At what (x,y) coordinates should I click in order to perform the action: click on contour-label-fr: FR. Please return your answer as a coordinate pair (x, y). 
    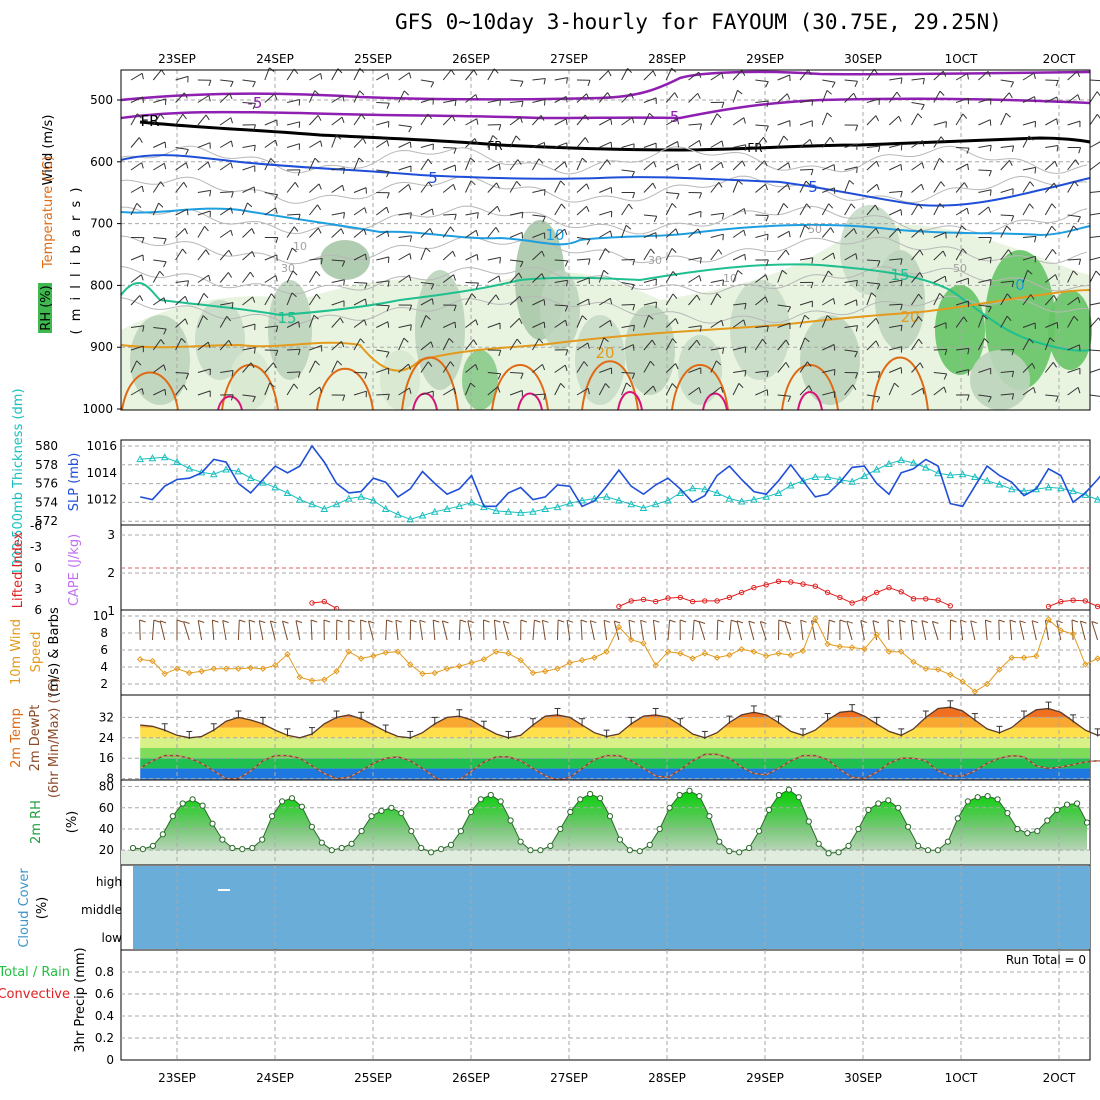
    Looking at the image, I should click on (494, 146).